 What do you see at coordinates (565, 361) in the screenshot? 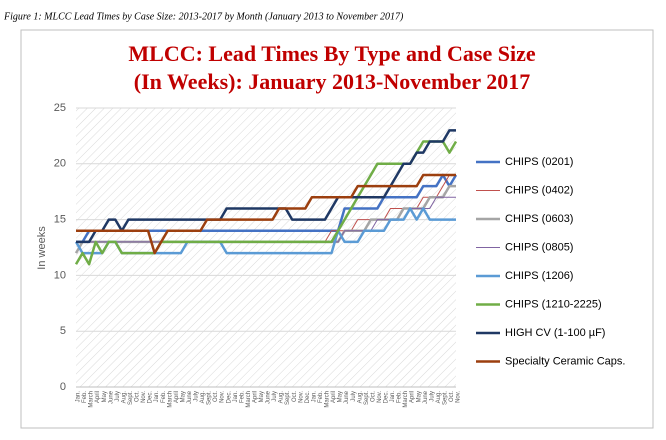
I see `legend-label: Specialty Ceramic Caps.` at bounding box center [565, 361].